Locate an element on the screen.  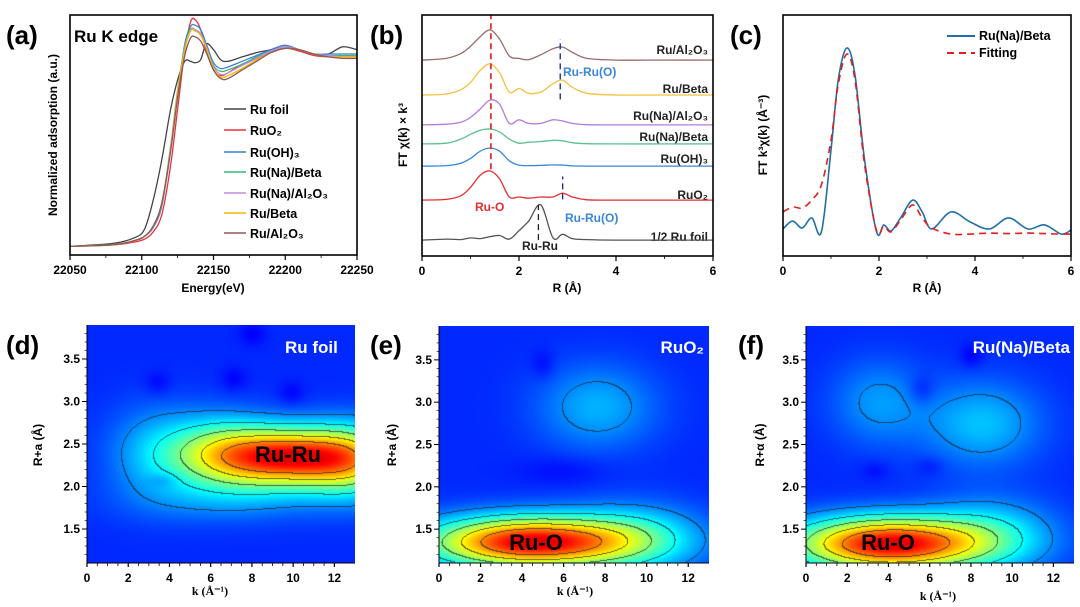
legend-label: Ru(Na)/Al₂O₃ is located at coordinates (289, 194).